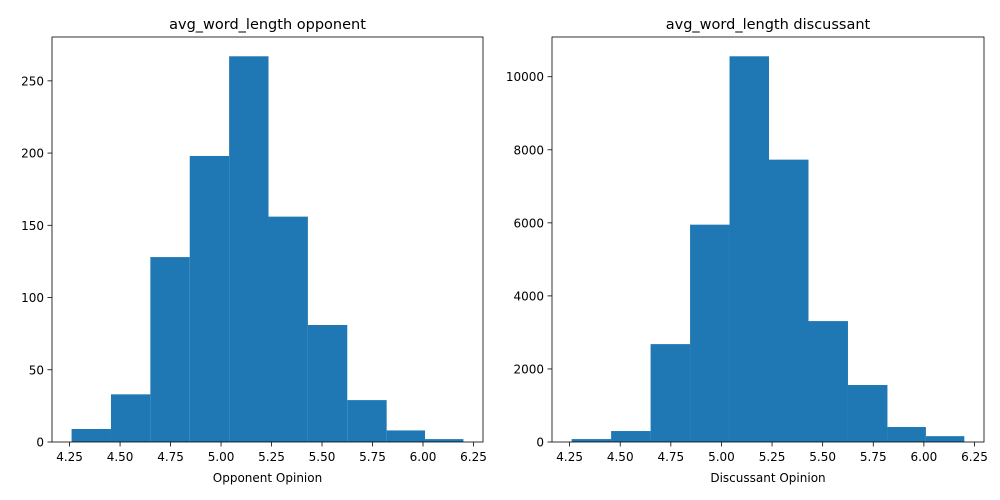 This screenshot has height=500, width=1000. I want to click on y-tick-label: 10000, so click(525, 77).